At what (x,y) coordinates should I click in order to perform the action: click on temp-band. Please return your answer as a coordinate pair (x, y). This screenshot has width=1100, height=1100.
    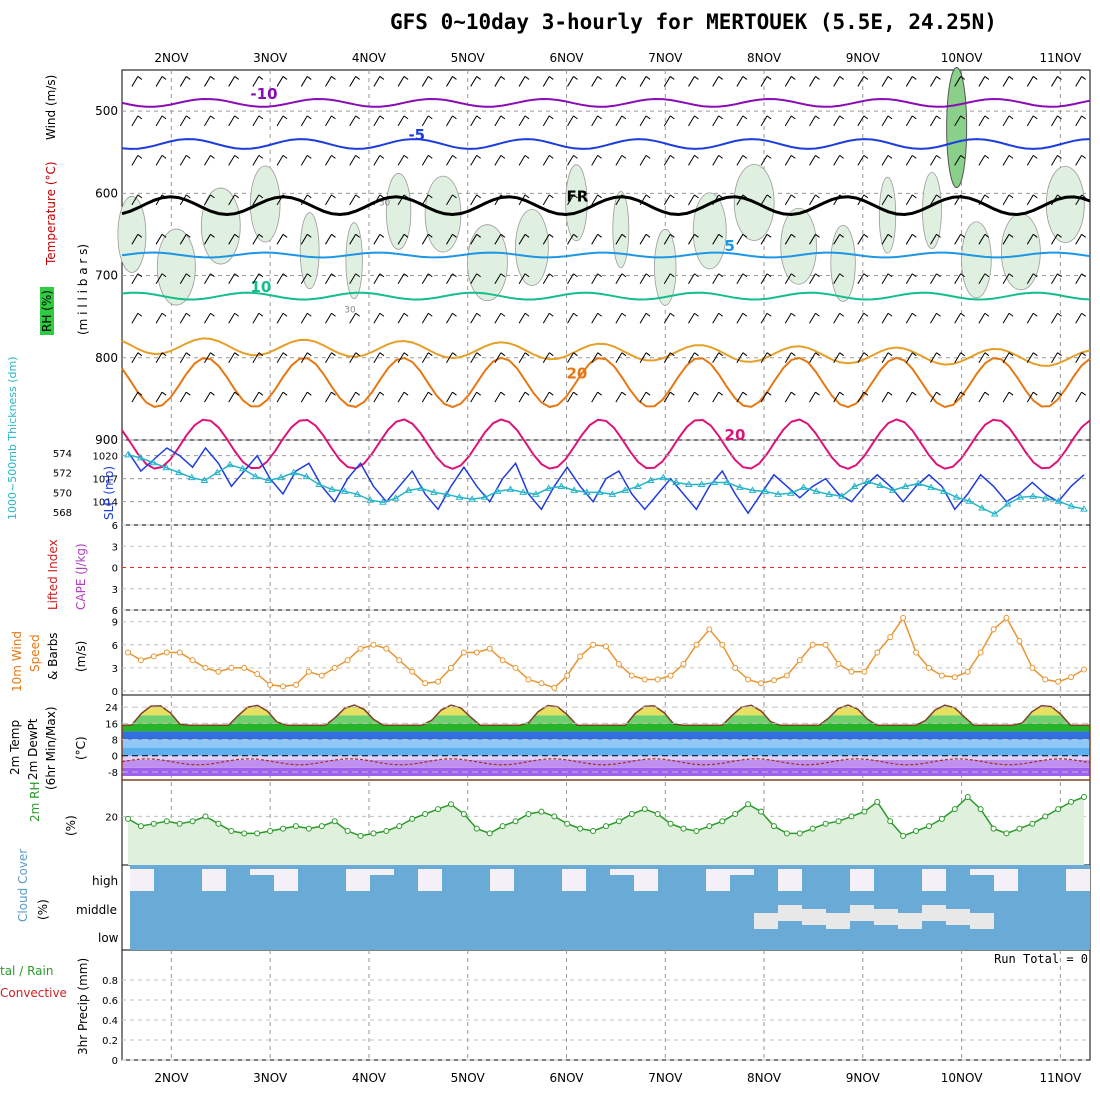
    Looking at the image, I should click on (606, 735).